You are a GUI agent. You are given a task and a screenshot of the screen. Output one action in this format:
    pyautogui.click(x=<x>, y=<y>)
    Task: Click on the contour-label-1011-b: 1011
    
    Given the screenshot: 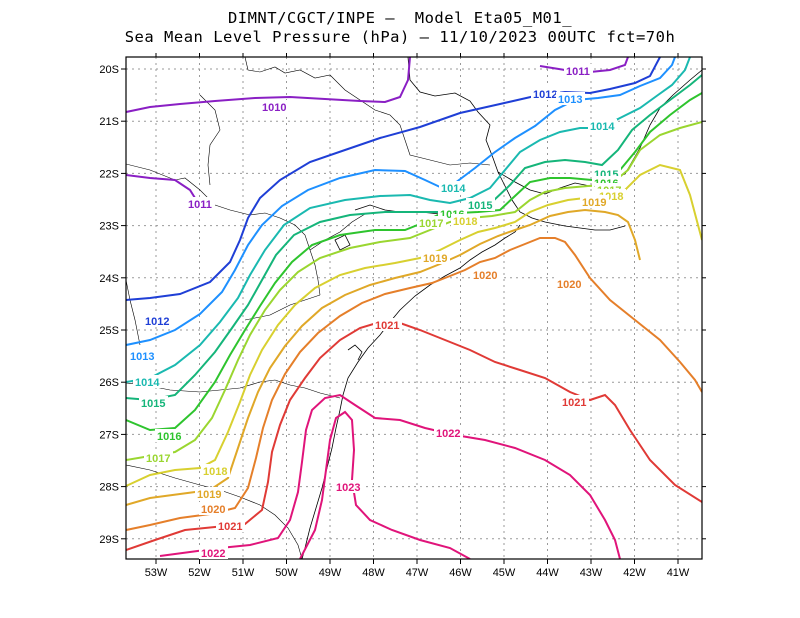 What is the action you would take?
    pyautogui.click(x=578, y=72)
    